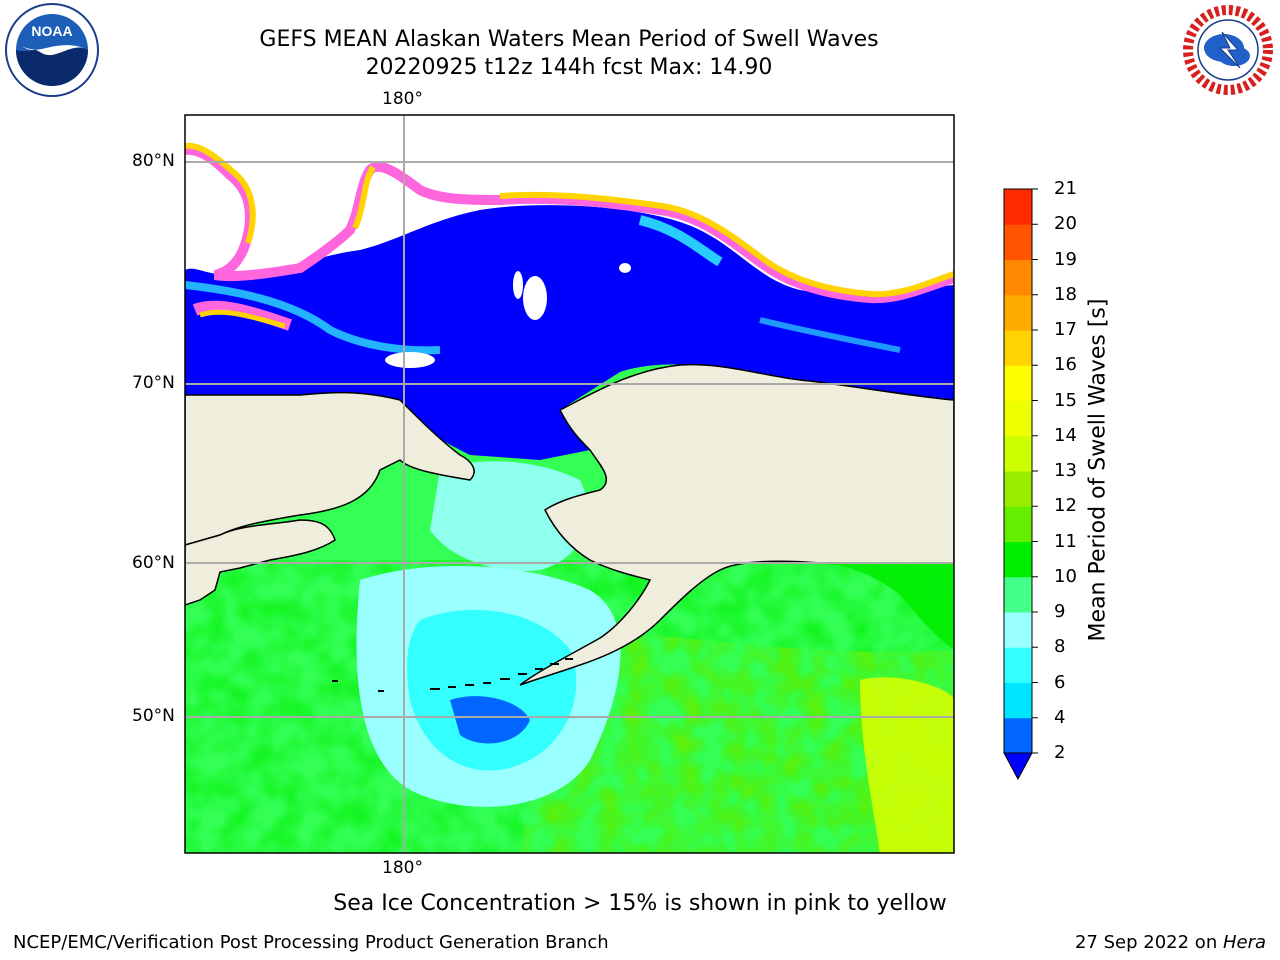  Describe the element at coordinates (1065, 224) in the screenshot. I see `colorbar-tick-label: 20` at that location.